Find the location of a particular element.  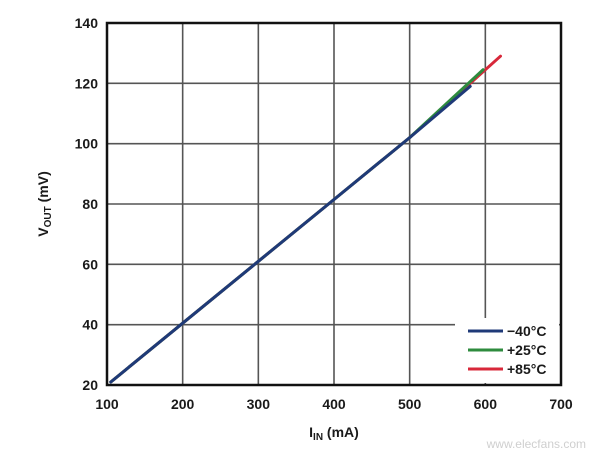

y-tick-label: 140 is located at coordinates (87, 23).